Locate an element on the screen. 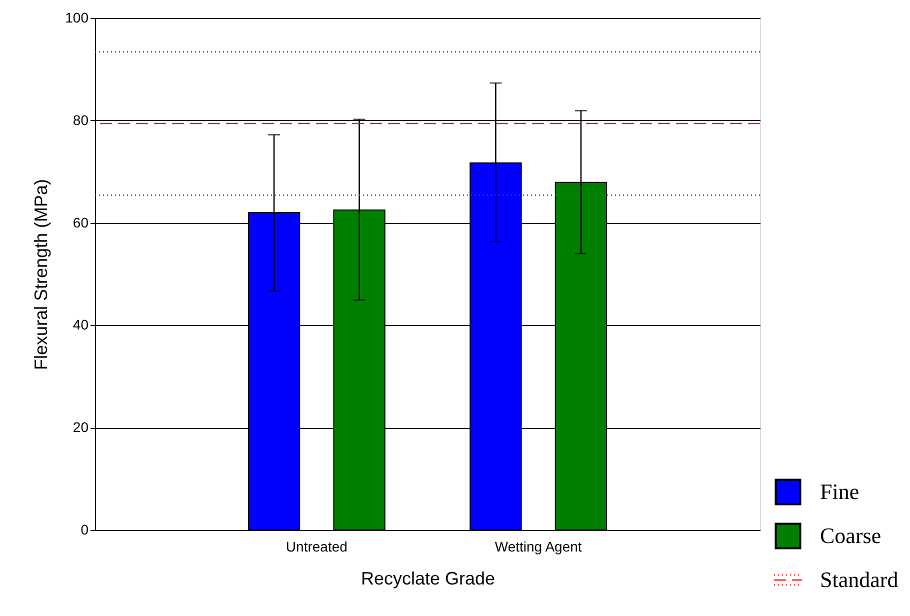  y-tick-label: 0 is located at coordinates (84, 530).